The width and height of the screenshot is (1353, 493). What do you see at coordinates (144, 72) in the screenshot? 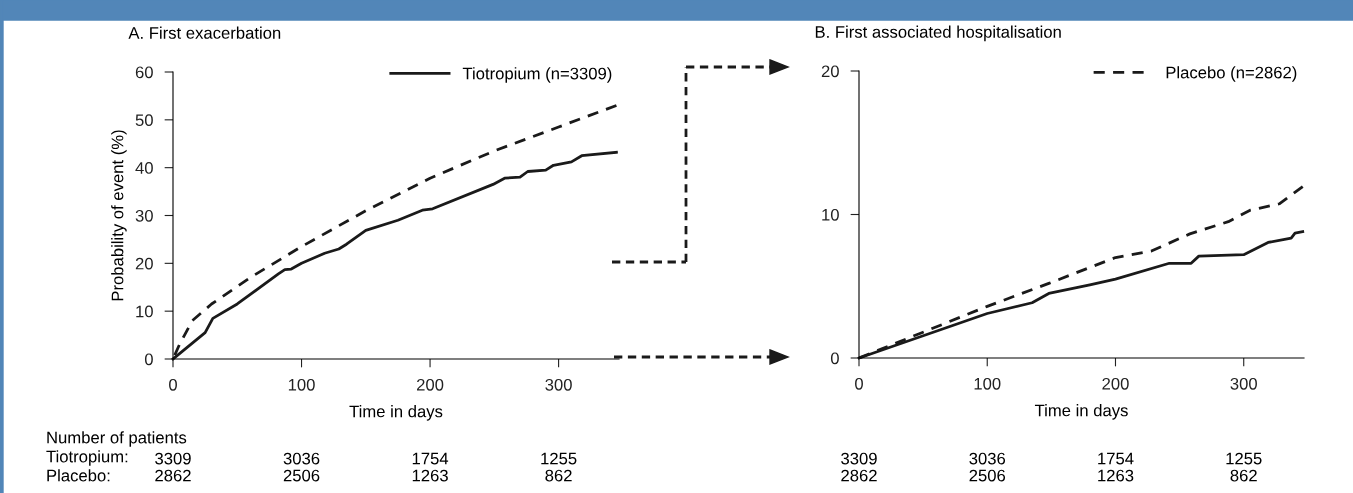
I see `y-tick-label: 60` at bounding box center [144, 72].